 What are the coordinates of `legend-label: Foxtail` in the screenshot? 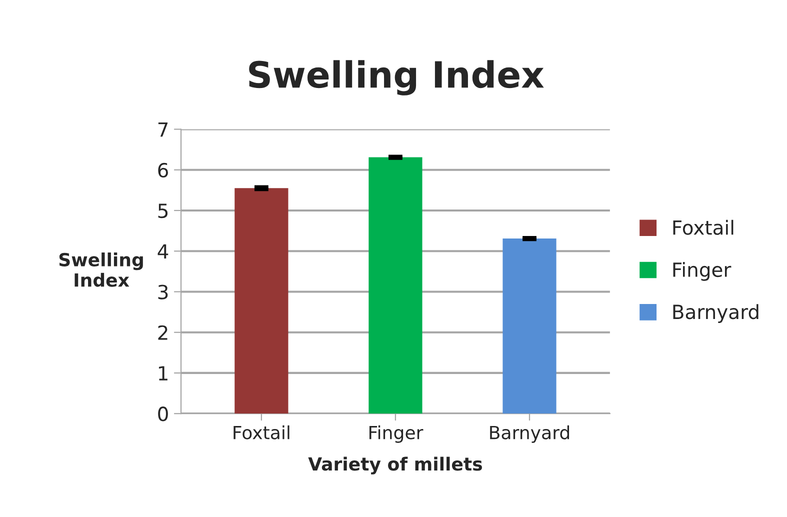 It's located at (703, 227).